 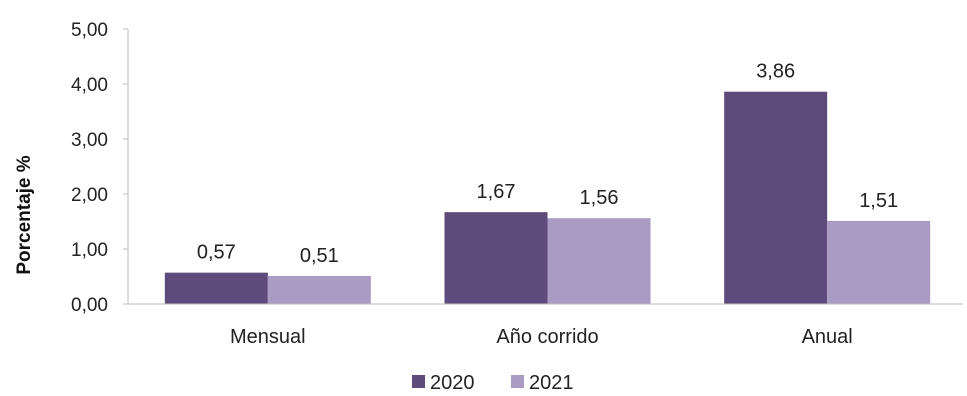 I want to click on data-label-2021-2: 1,51, so click(x=878, y=201).